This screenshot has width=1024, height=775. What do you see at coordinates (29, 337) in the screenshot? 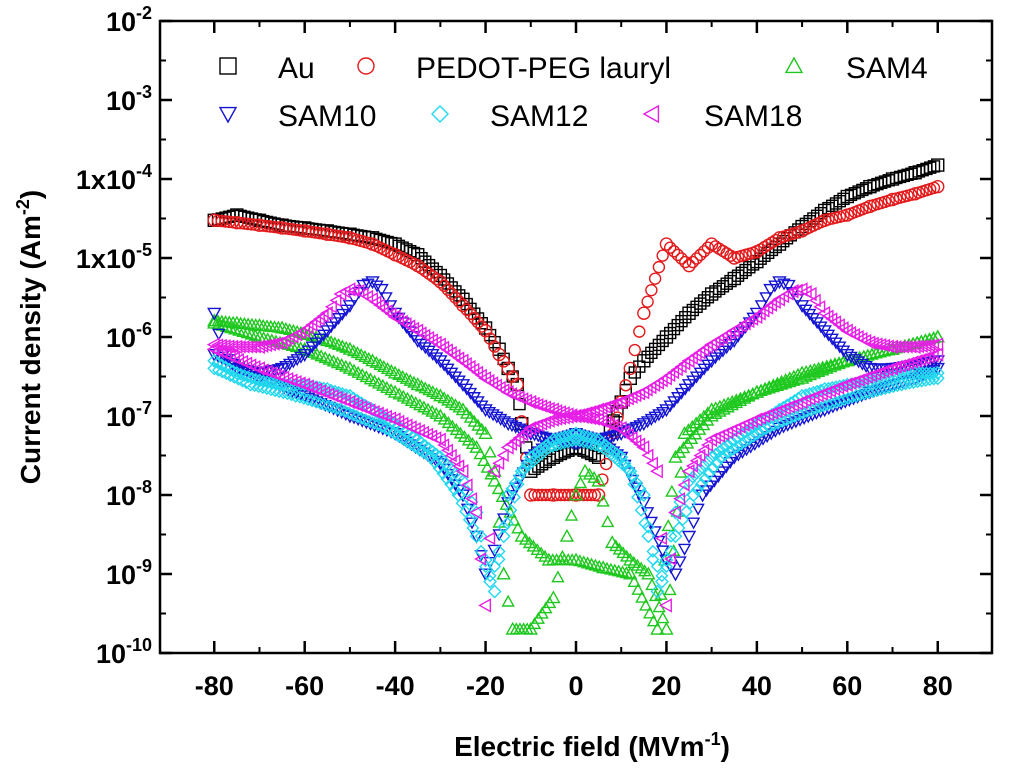
I see `y-axis-title: Current density (Am-2)` at bounding box center [29, 337].